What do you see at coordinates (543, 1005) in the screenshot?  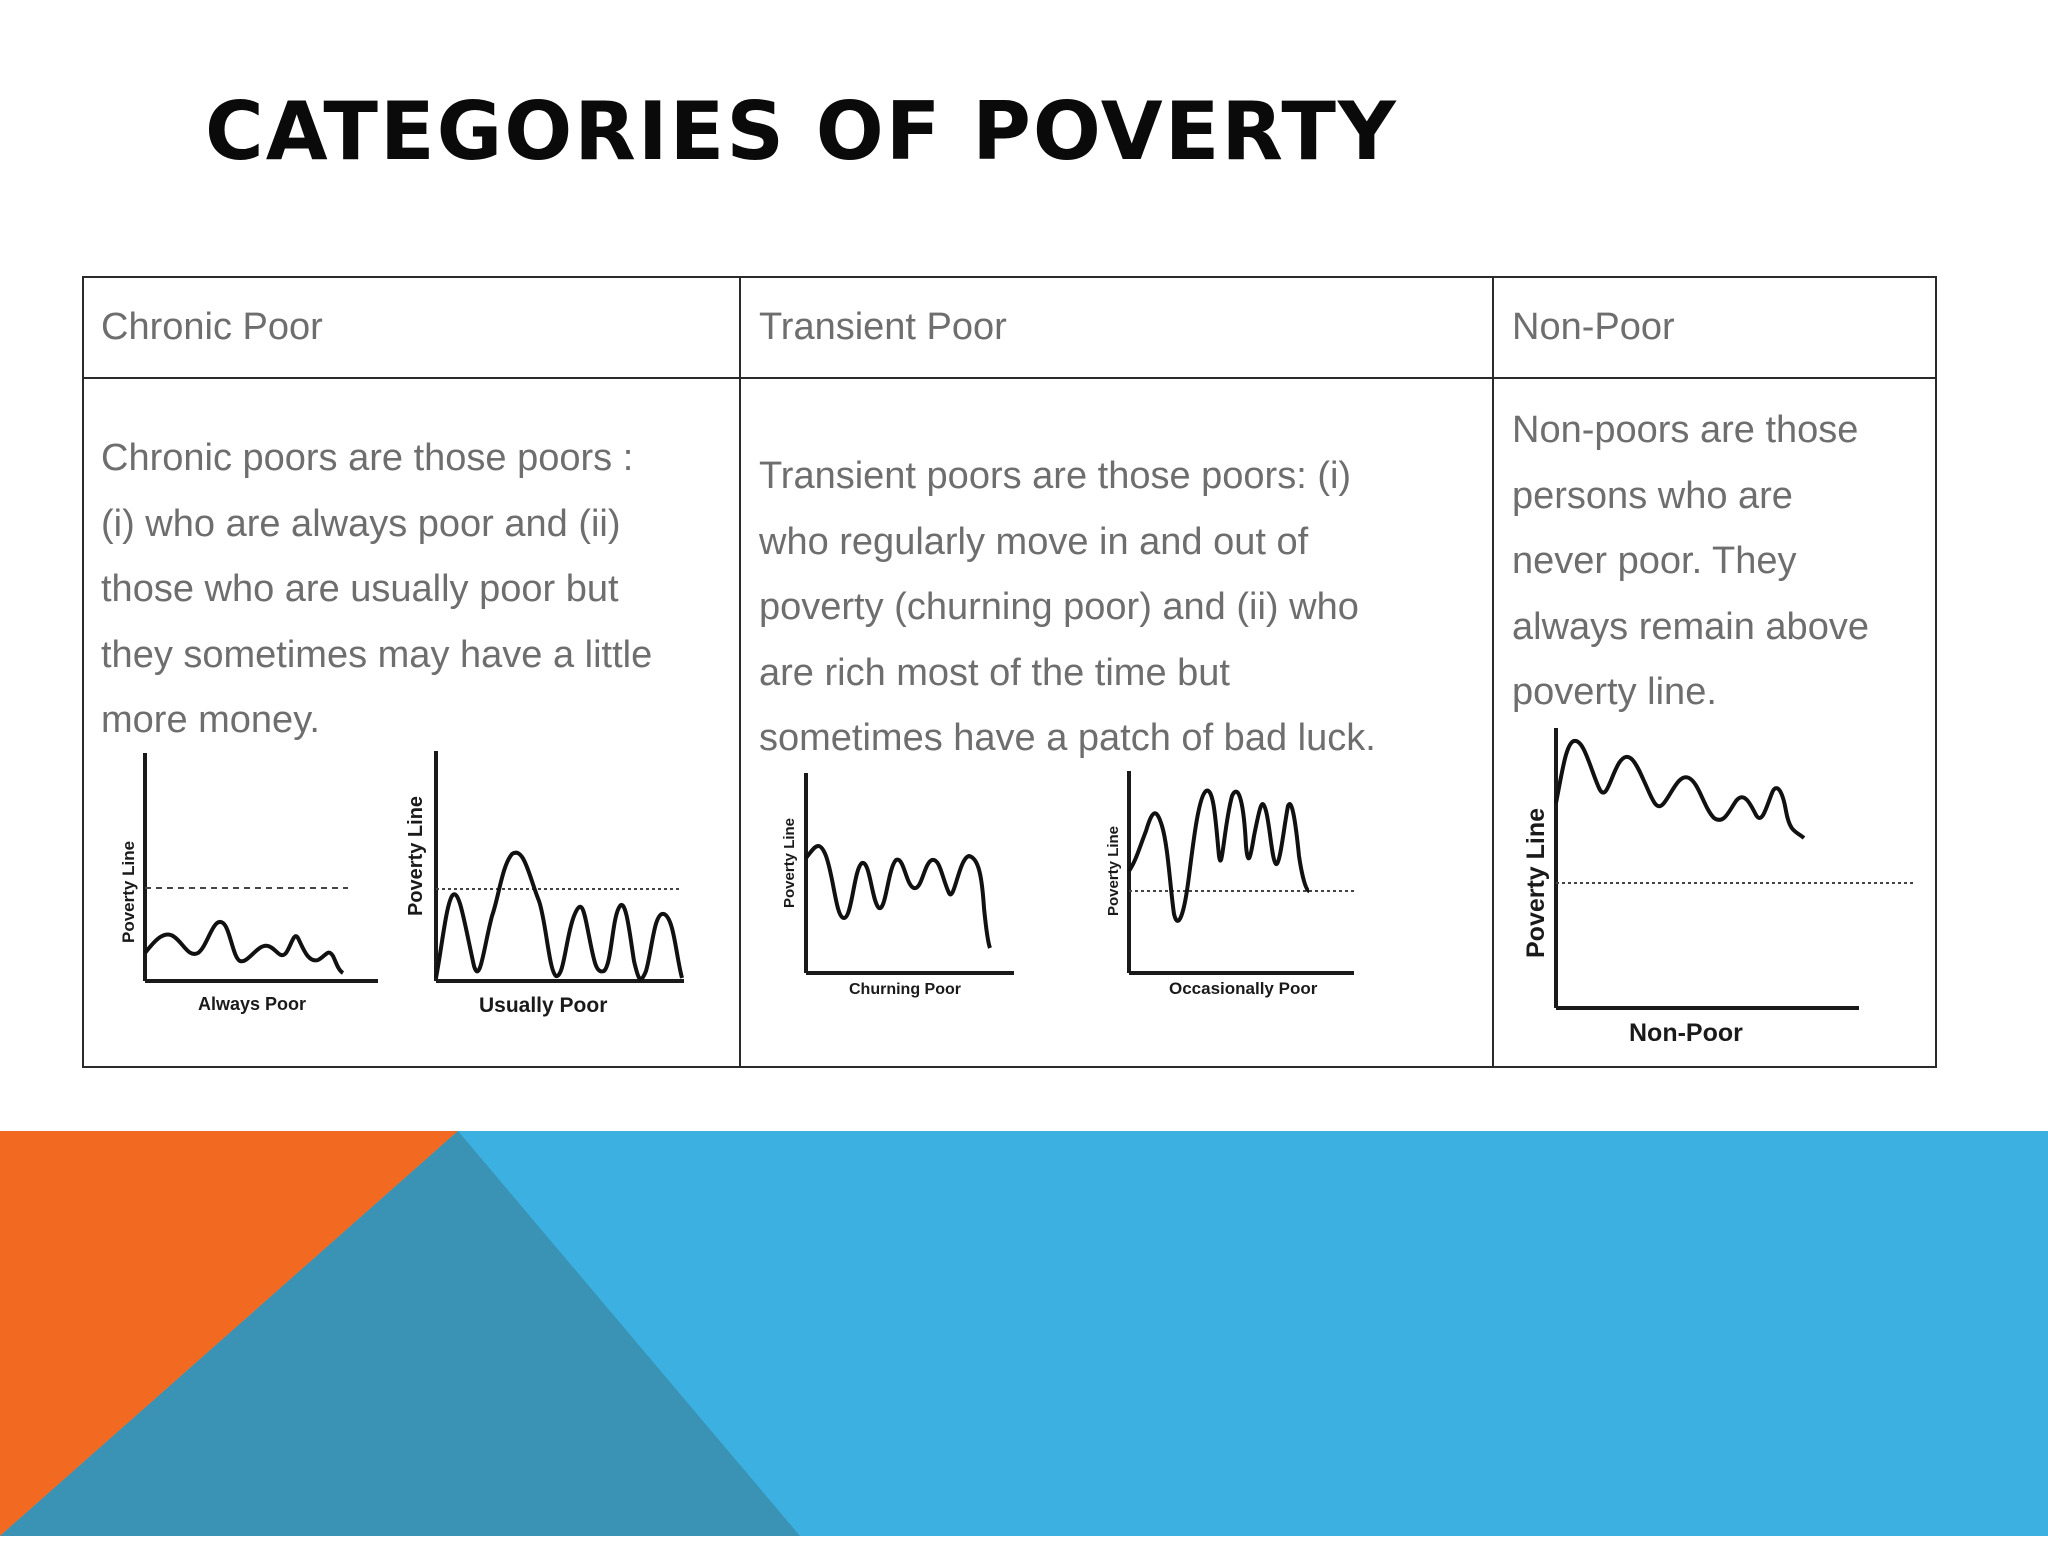 I see `x-axis-label: Usually Poor` at bounding box center [543, 1005].